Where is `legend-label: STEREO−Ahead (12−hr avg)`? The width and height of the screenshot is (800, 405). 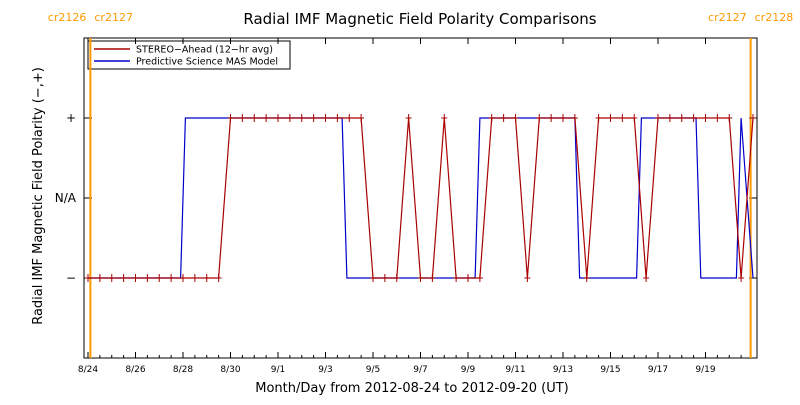 legend-label: STEREO−Ahead (12−hr avg) is located at coordinates (204, 50).